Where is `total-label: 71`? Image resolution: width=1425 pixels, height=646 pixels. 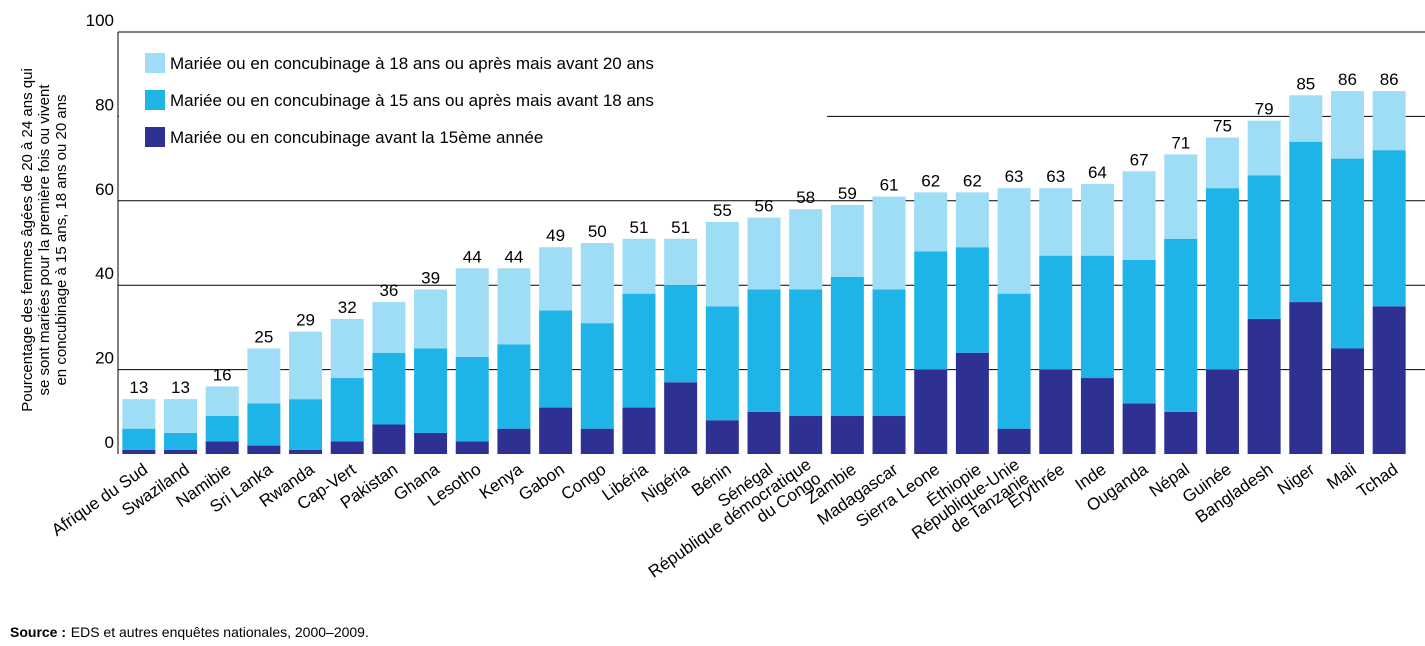
total-label: 71 is located at coordinates (1180, 142).